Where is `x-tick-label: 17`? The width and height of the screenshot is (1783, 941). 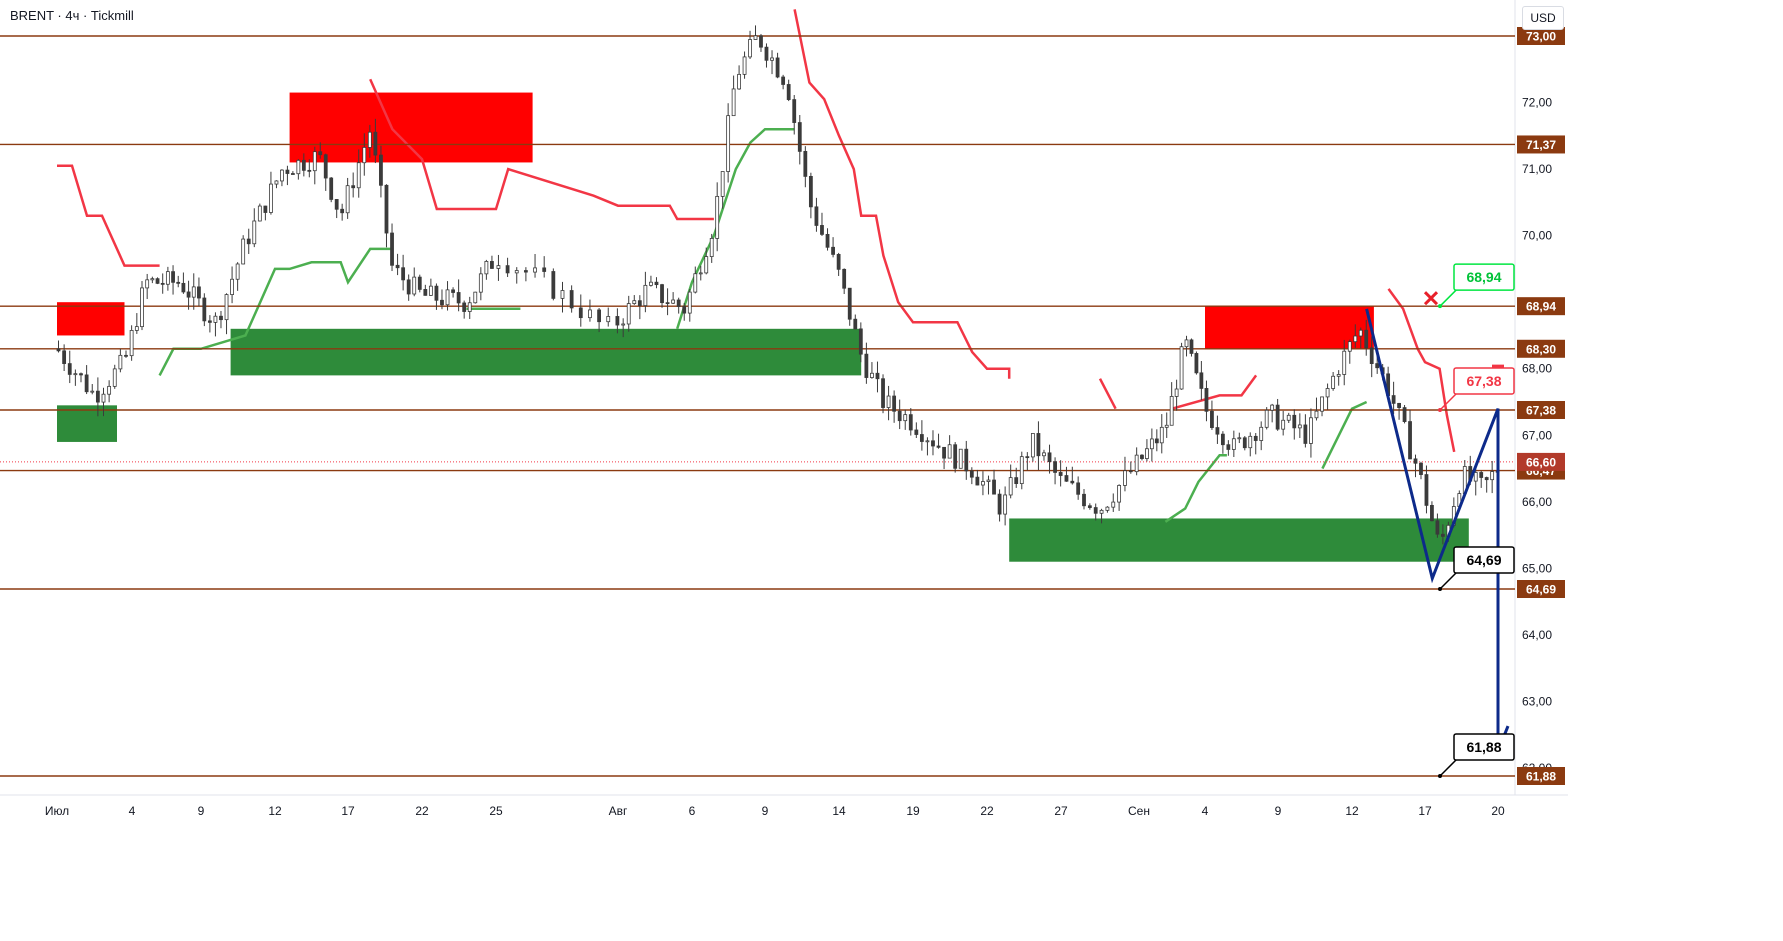
x-tick-label: 17 is located at coordinates (348, 811).